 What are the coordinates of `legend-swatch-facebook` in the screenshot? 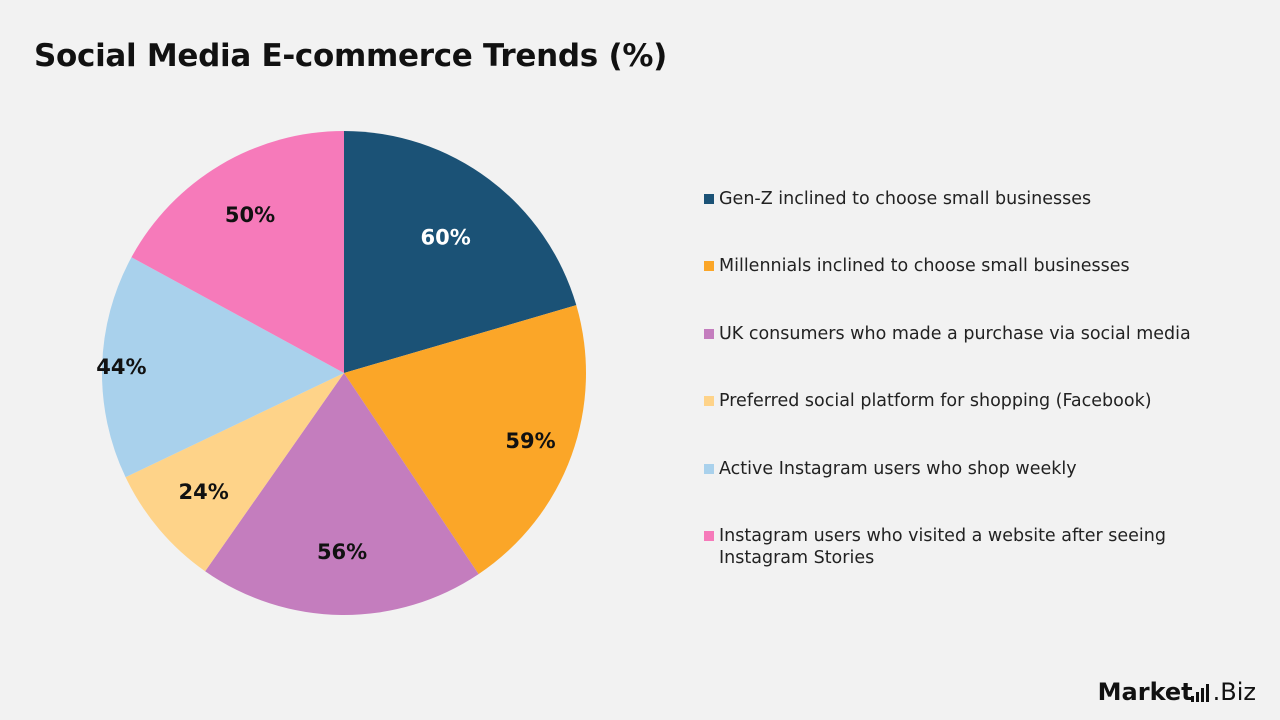 It's located at (709, 401).